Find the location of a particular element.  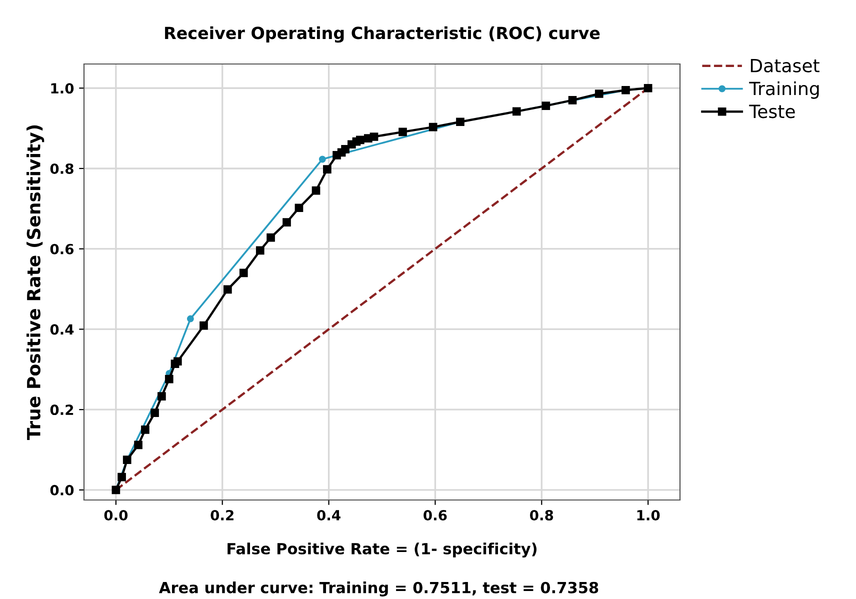

x-tick-label: 0.8 is located at coordinates (542, 515).